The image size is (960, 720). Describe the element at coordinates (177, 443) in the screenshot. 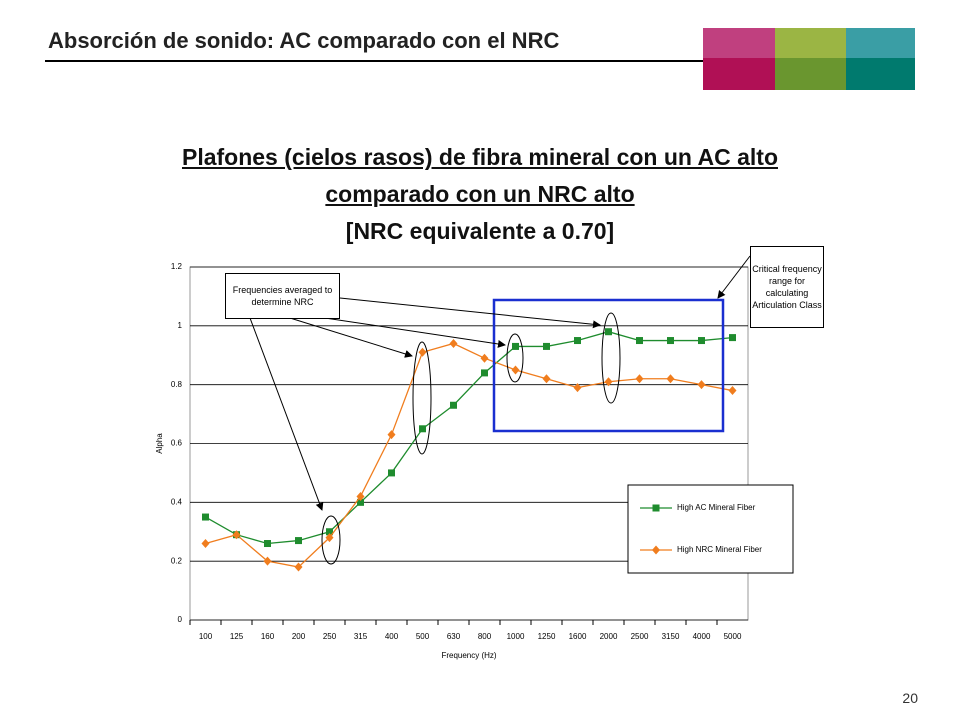

I see `y-tick-label: 0.6` at that location.